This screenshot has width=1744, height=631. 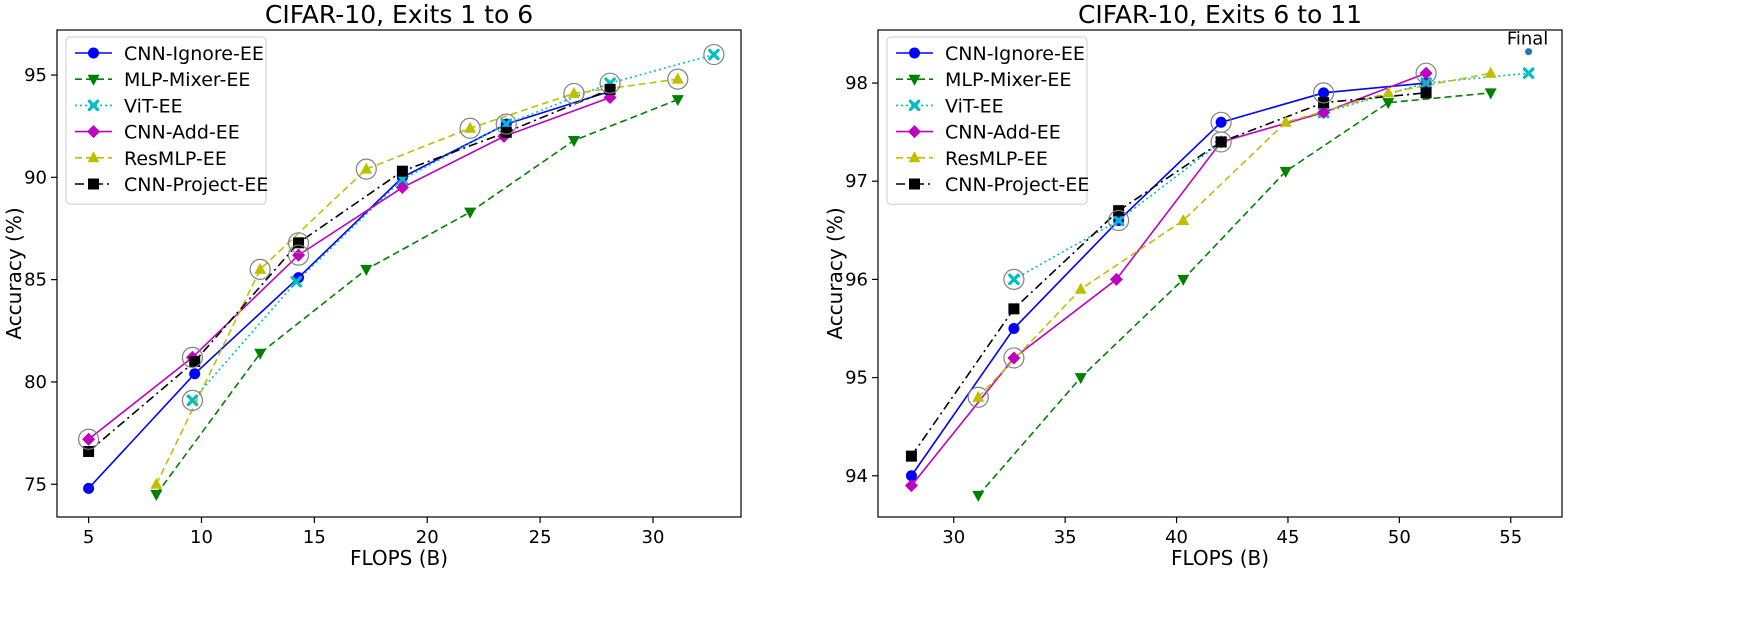 I want to click on y-tick-label: 97, so click(x=856, y=181).